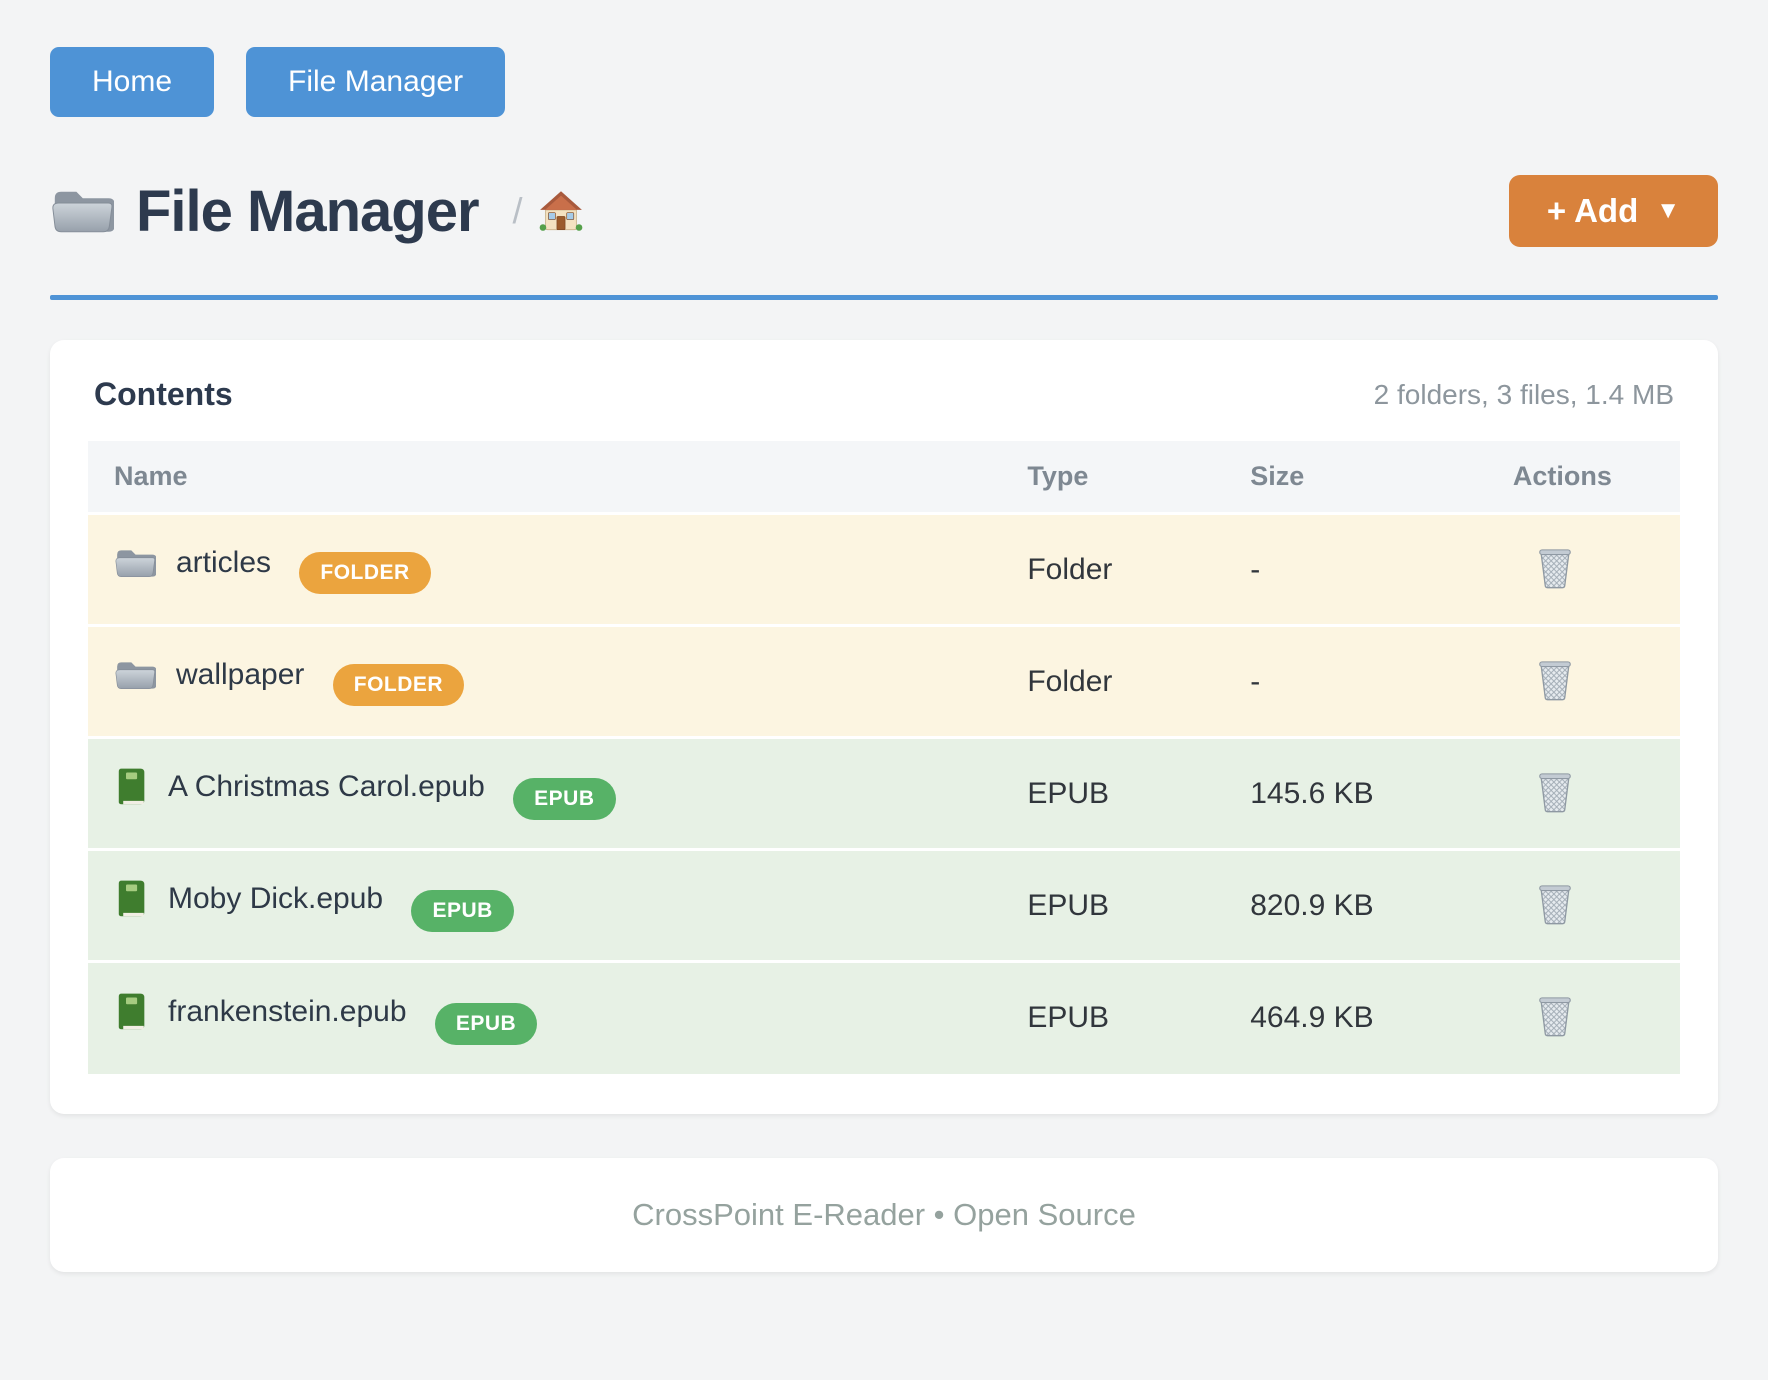  What do you see at coordinates (550, 905) in the screenshot?
I see `name-cell: Moby Dick.epub EPUB` at bounding box center [550, 905].